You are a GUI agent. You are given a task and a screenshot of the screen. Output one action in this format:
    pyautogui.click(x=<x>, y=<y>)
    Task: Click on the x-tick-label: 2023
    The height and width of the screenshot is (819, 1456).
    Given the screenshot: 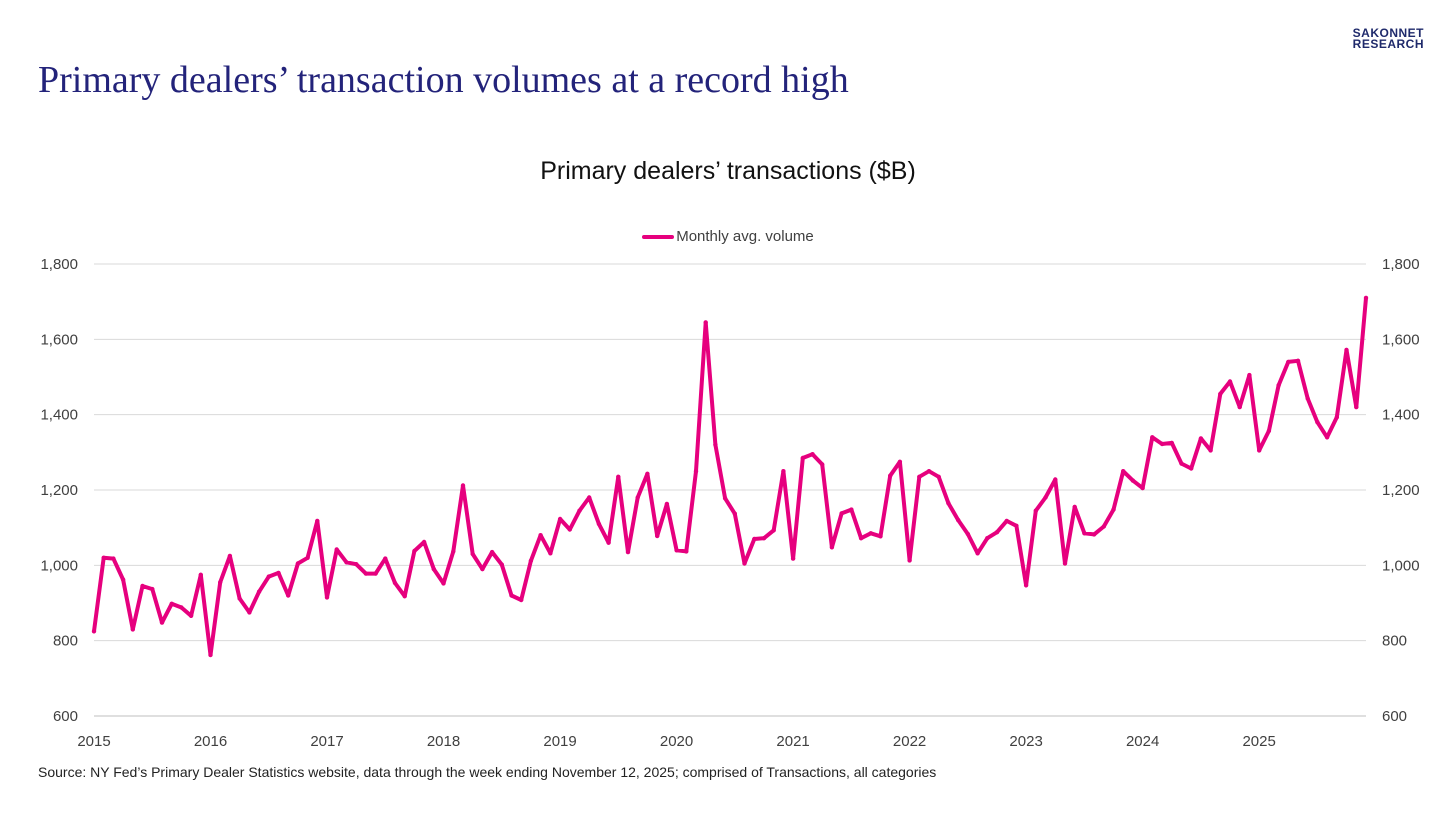 What is the action you would take?
    pyautogui.click(x=1025, y=741)
    